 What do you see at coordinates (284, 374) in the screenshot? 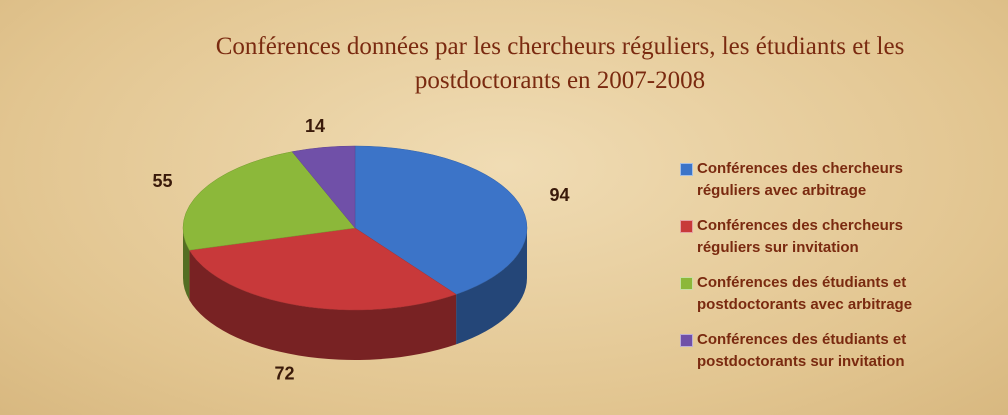
I see `data-label: 72` at bounding box center [284, 374].